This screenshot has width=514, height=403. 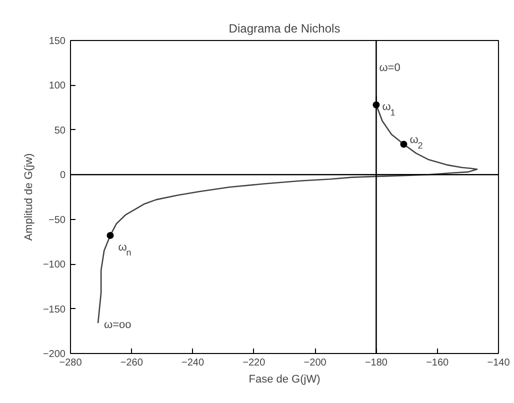 I want to click on x-tick-label: −240, so click(x=193, y=363).